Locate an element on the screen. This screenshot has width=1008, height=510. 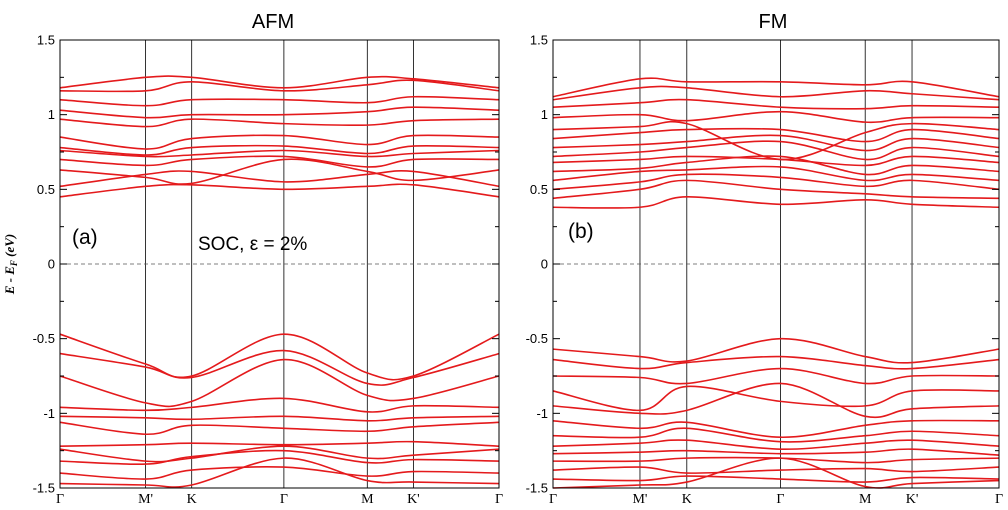
panel-a-title: AFM is located at coordinates (273, 22).